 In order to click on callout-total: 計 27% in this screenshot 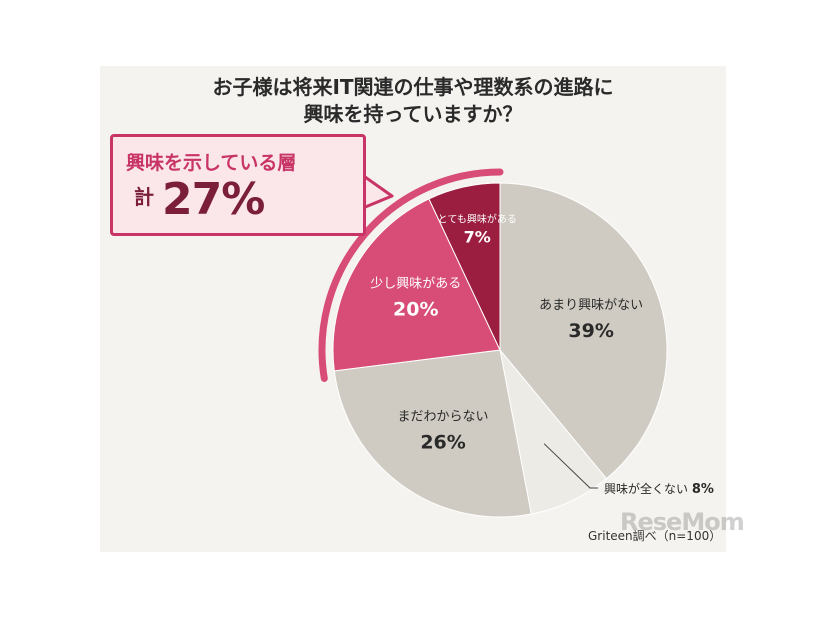, I will do `click(199, 199)`.